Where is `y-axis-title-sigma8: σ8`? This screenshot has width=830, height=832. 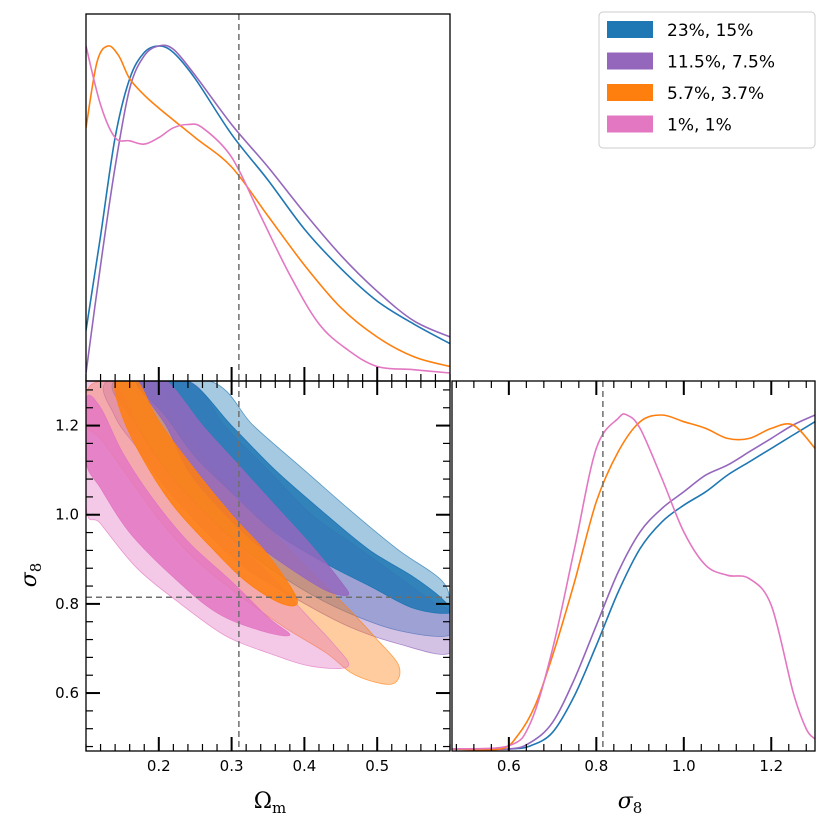
y-axis-title-sigma8: σ8 is located at coordinates (31, 575).